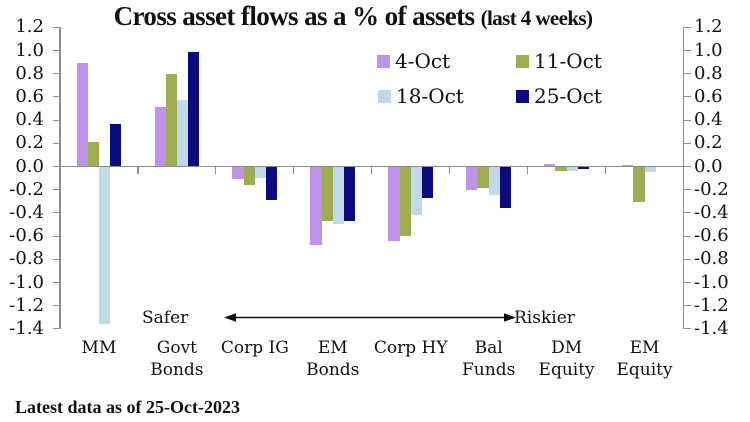 The width and height of the screenshot is (750, 422). Describe the element at coordinates (711, 259) in the screenshot. I see `y-tick-label-right: -0.8` at that location.